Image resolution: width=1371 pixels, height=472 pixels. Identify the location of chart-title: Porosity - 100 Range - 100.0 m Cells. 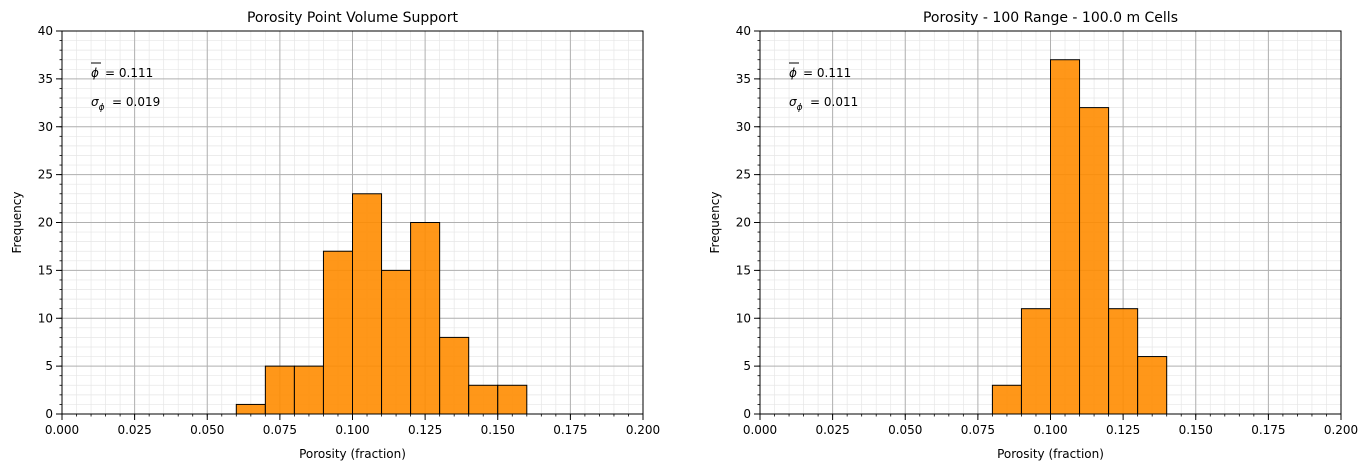
(1050, 18).